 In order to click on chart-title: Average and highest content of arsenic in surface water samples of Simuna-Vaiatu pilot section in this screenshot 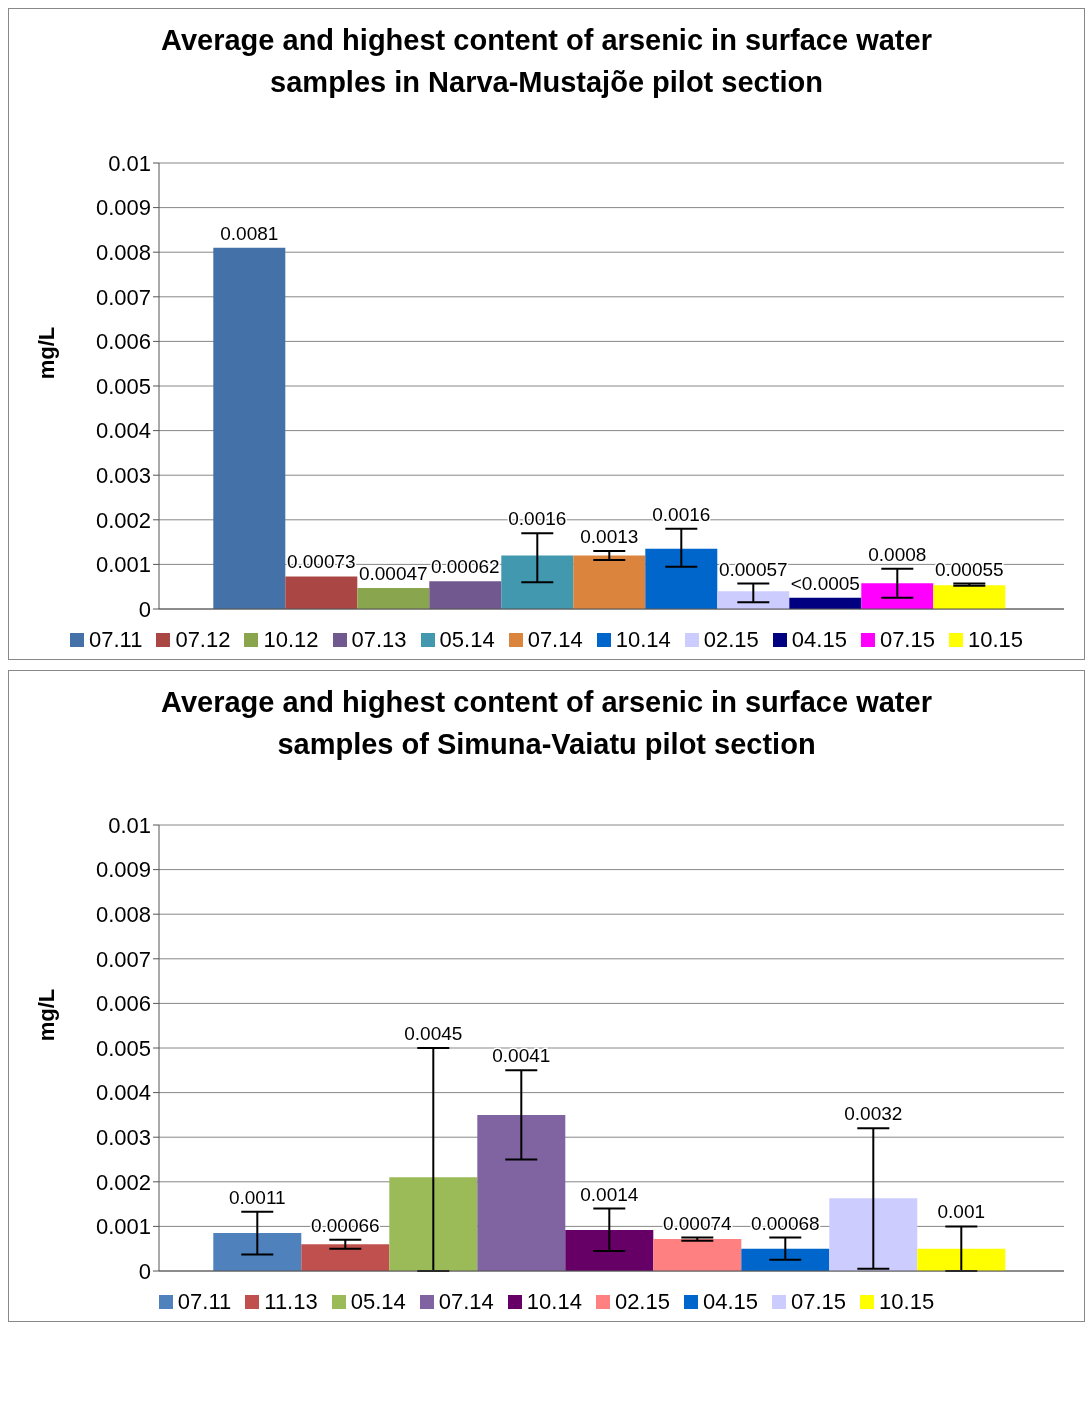, I will do `click(546, 724)`.